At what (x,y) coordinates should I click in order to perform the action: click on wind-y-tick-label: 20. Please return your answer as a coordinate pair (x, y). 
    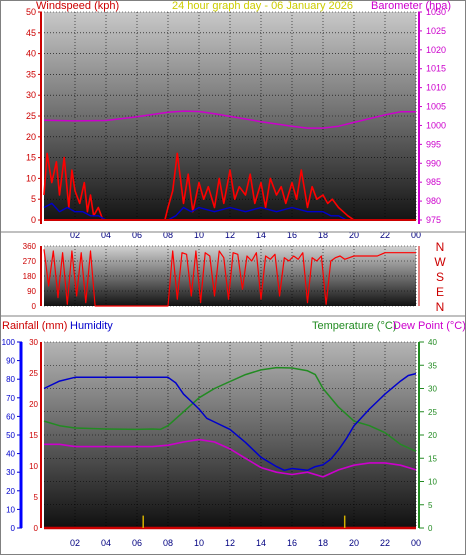
    Looking at the image, I should click on (31, 137).